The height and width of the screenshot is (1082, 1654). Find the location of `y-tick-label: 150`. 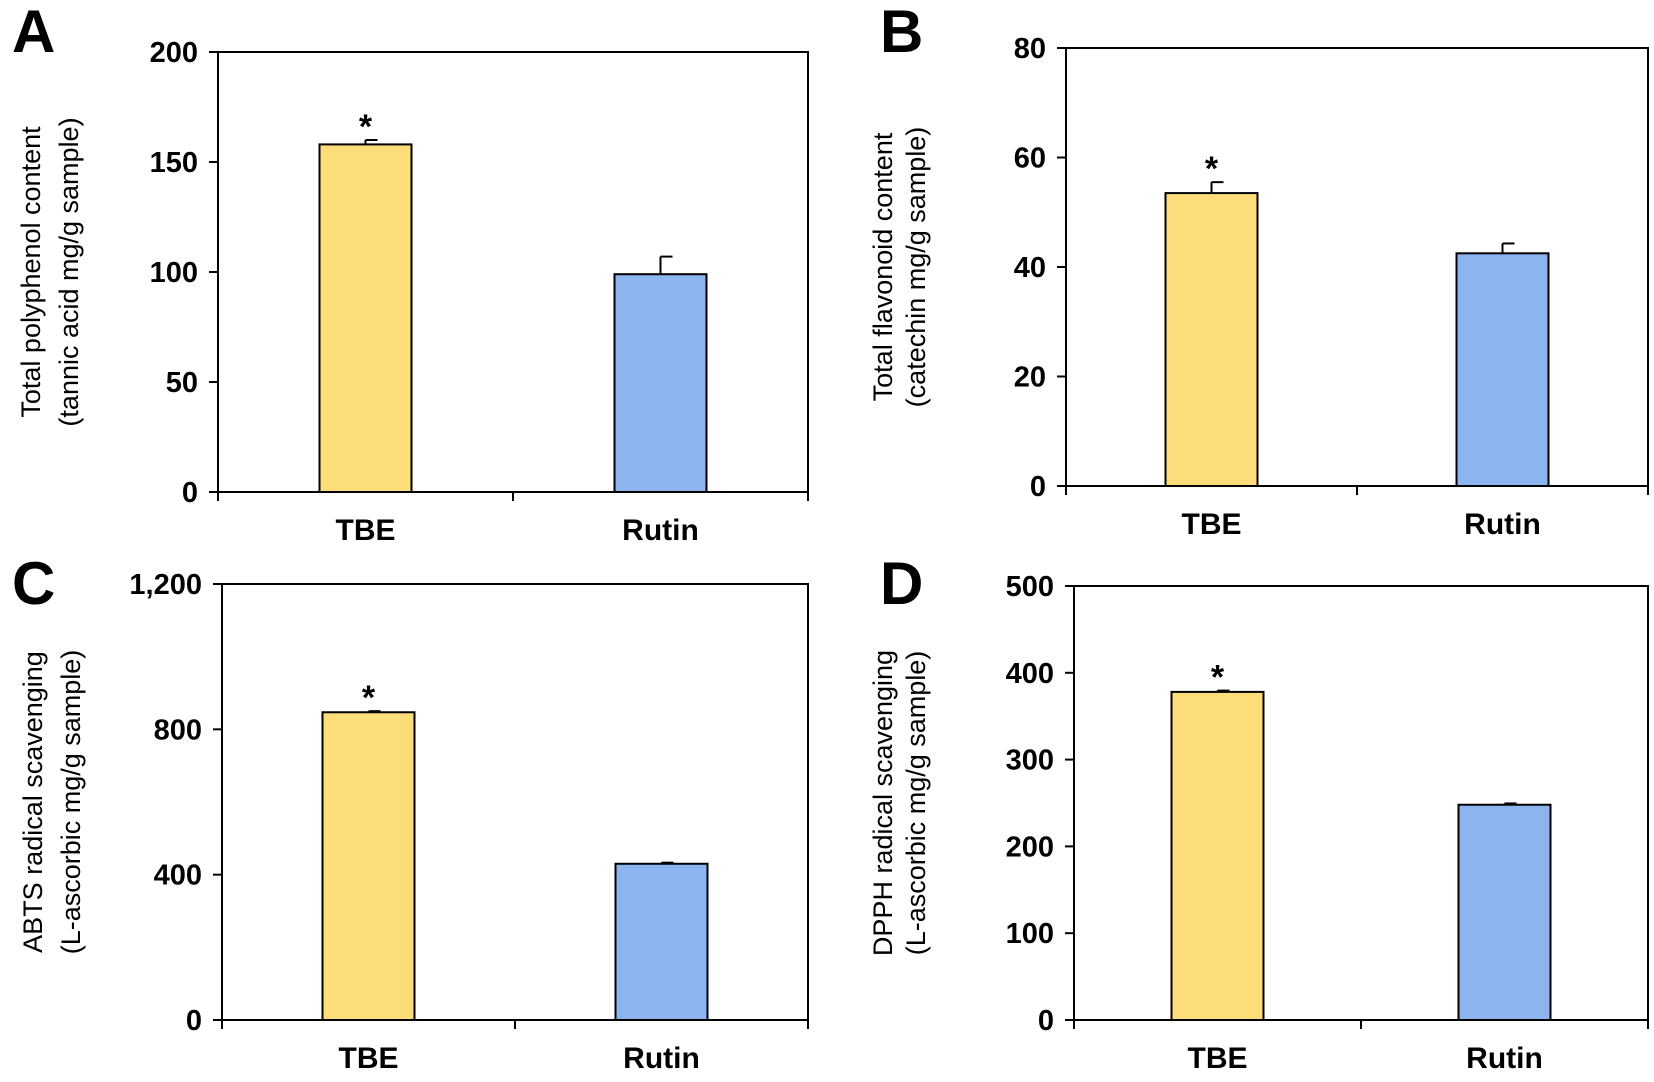

y-tick-label: 150 is located at coordinates (174, 163).